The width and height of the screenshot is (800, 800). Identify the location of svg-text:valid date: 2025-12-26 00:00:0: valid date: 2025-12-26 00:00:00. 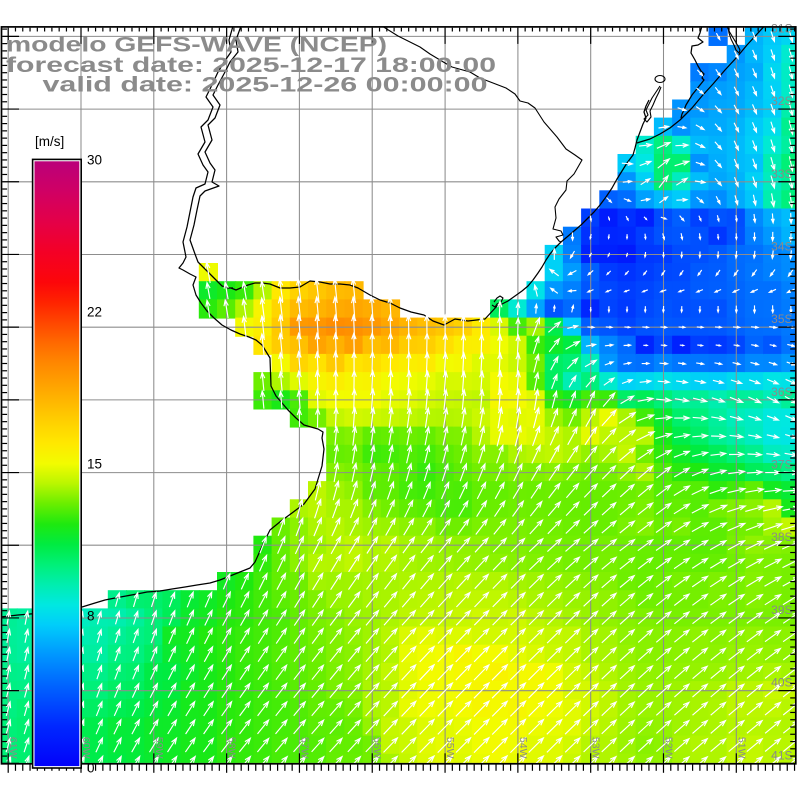
(265, 85).